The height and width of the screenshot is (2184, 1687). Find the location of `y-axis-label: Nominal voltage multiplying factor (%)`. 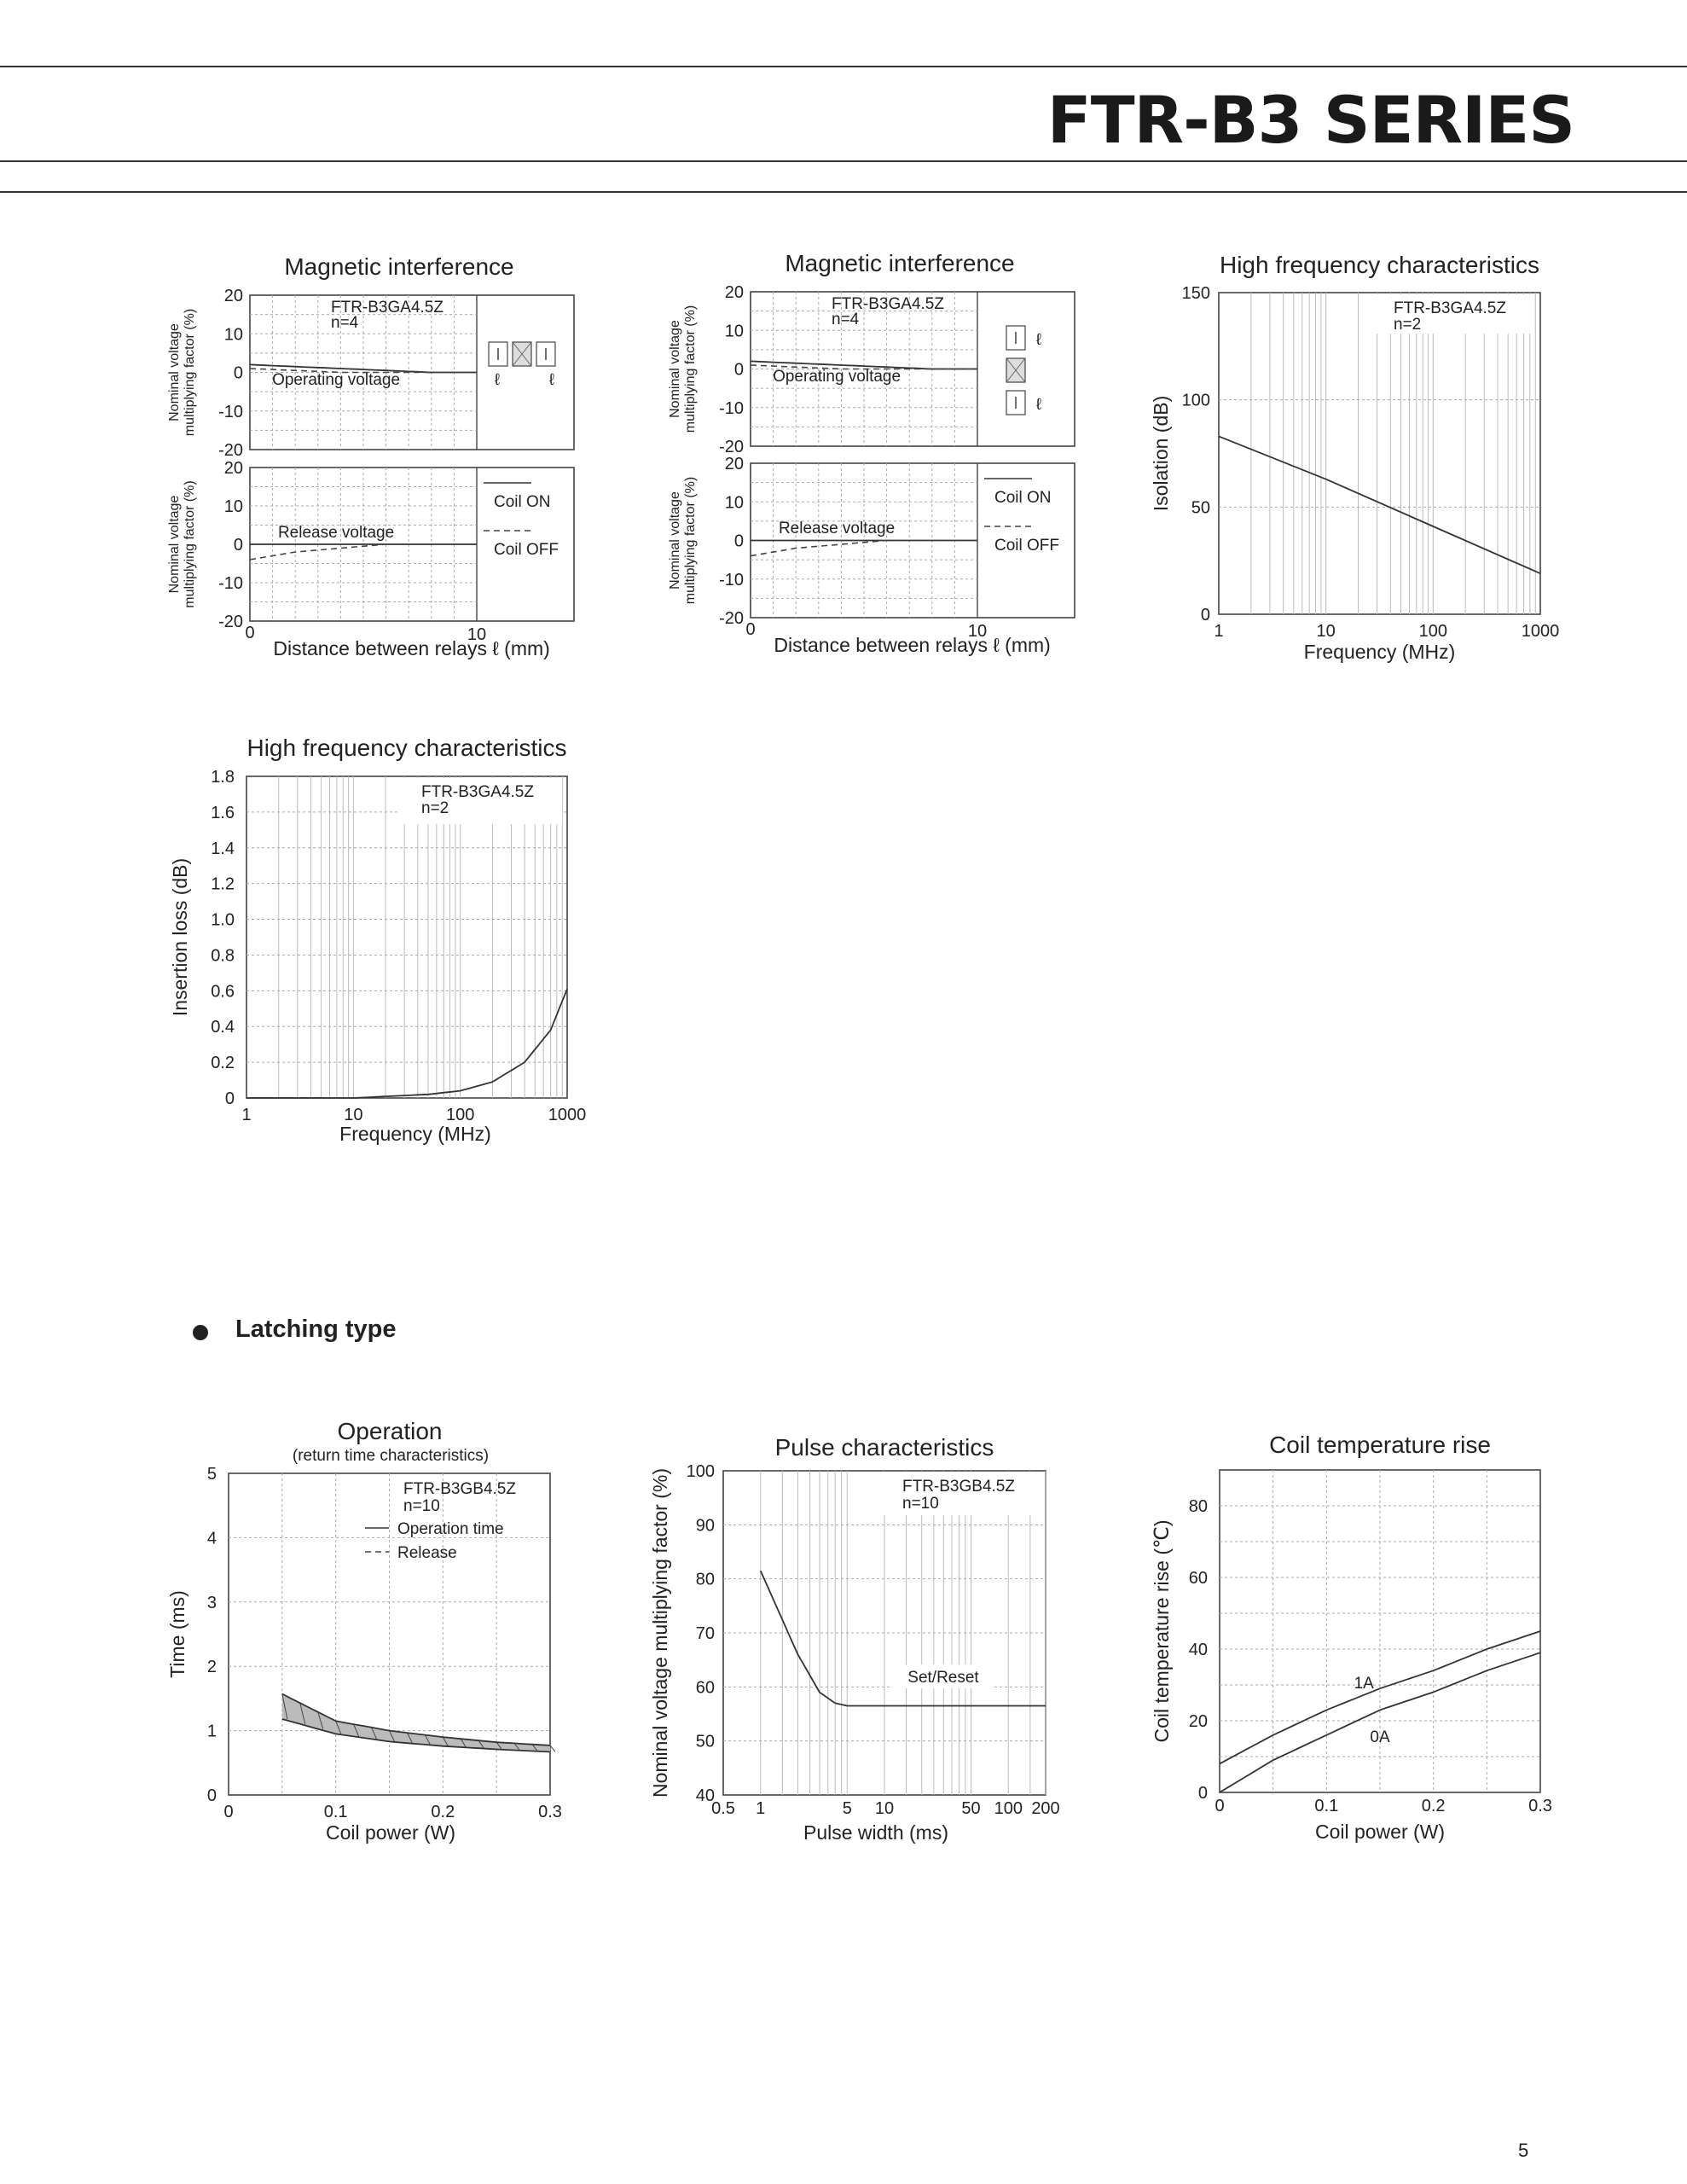

y-axis-label: Nominal voltage multiplying factor (%) is located at coordinates (660, 1633).